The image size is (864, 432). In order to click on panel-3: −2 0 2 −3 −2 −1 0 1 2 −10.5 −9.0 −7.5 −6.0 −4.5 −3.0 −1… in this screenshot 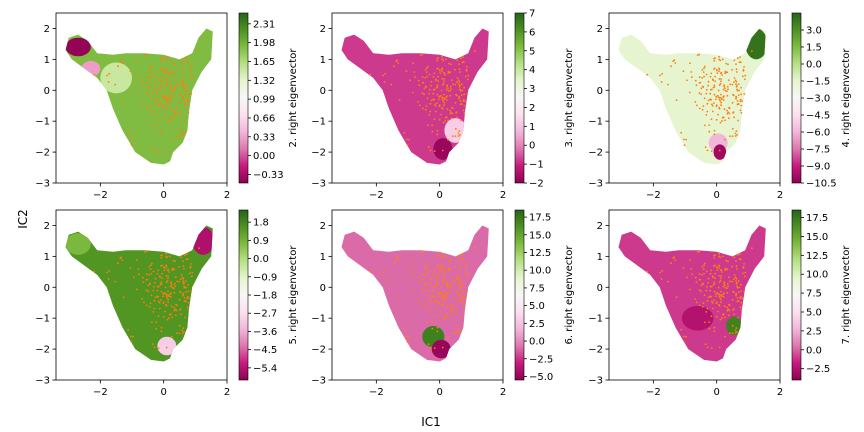, I will do `click(720, 106)`.